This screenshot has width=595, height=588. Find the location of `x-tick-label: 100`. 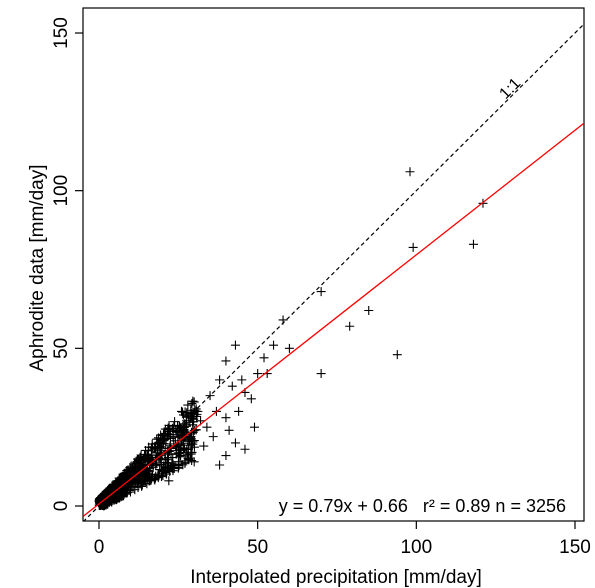

x-tick-label: 100 is located at coordinates (416, 547).